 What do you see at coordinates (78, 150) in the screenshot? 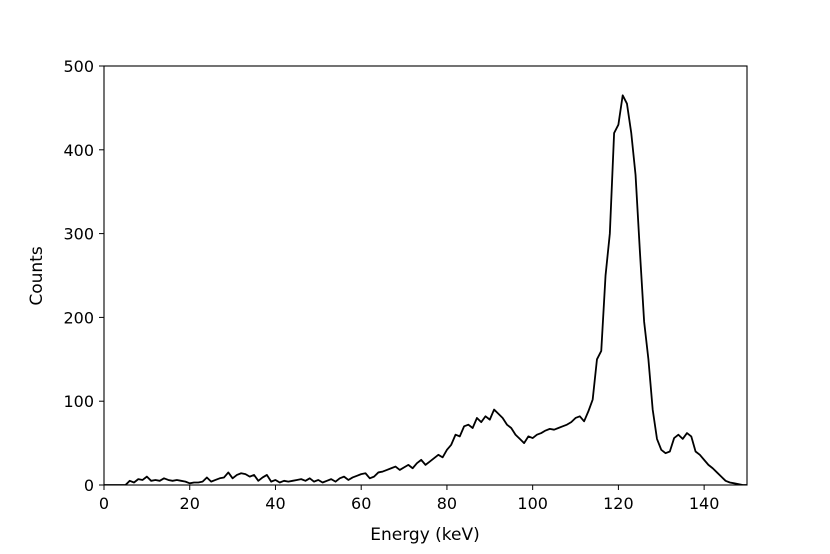
I see `y-tick-label: 400` at bounding box center [78, 150].